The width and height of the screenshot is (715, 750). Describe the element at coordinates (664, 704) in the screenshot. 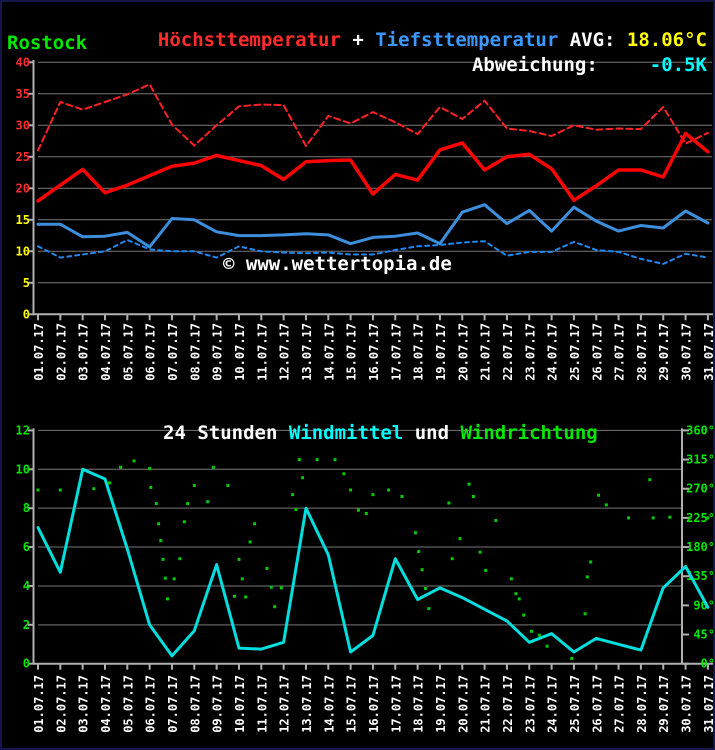

I see `axis-label: 29.07.17` at that location.